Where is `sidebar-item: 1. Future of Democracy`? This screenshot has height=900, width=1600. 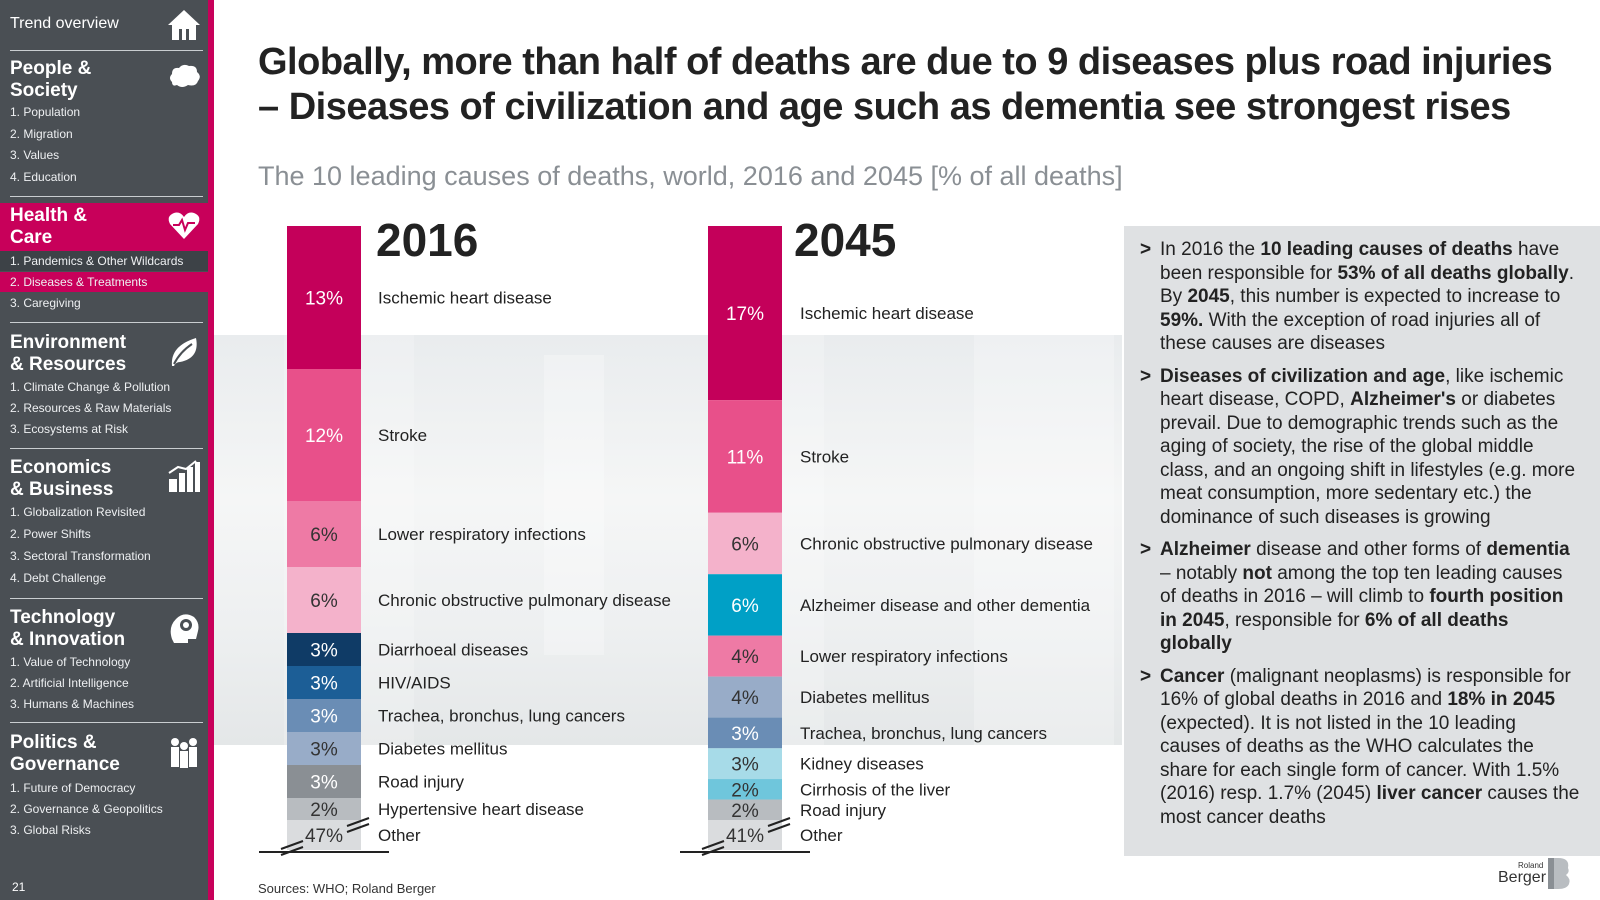
sidebar-item: 1. Future of Democracy is located at coordinates (73, 788).